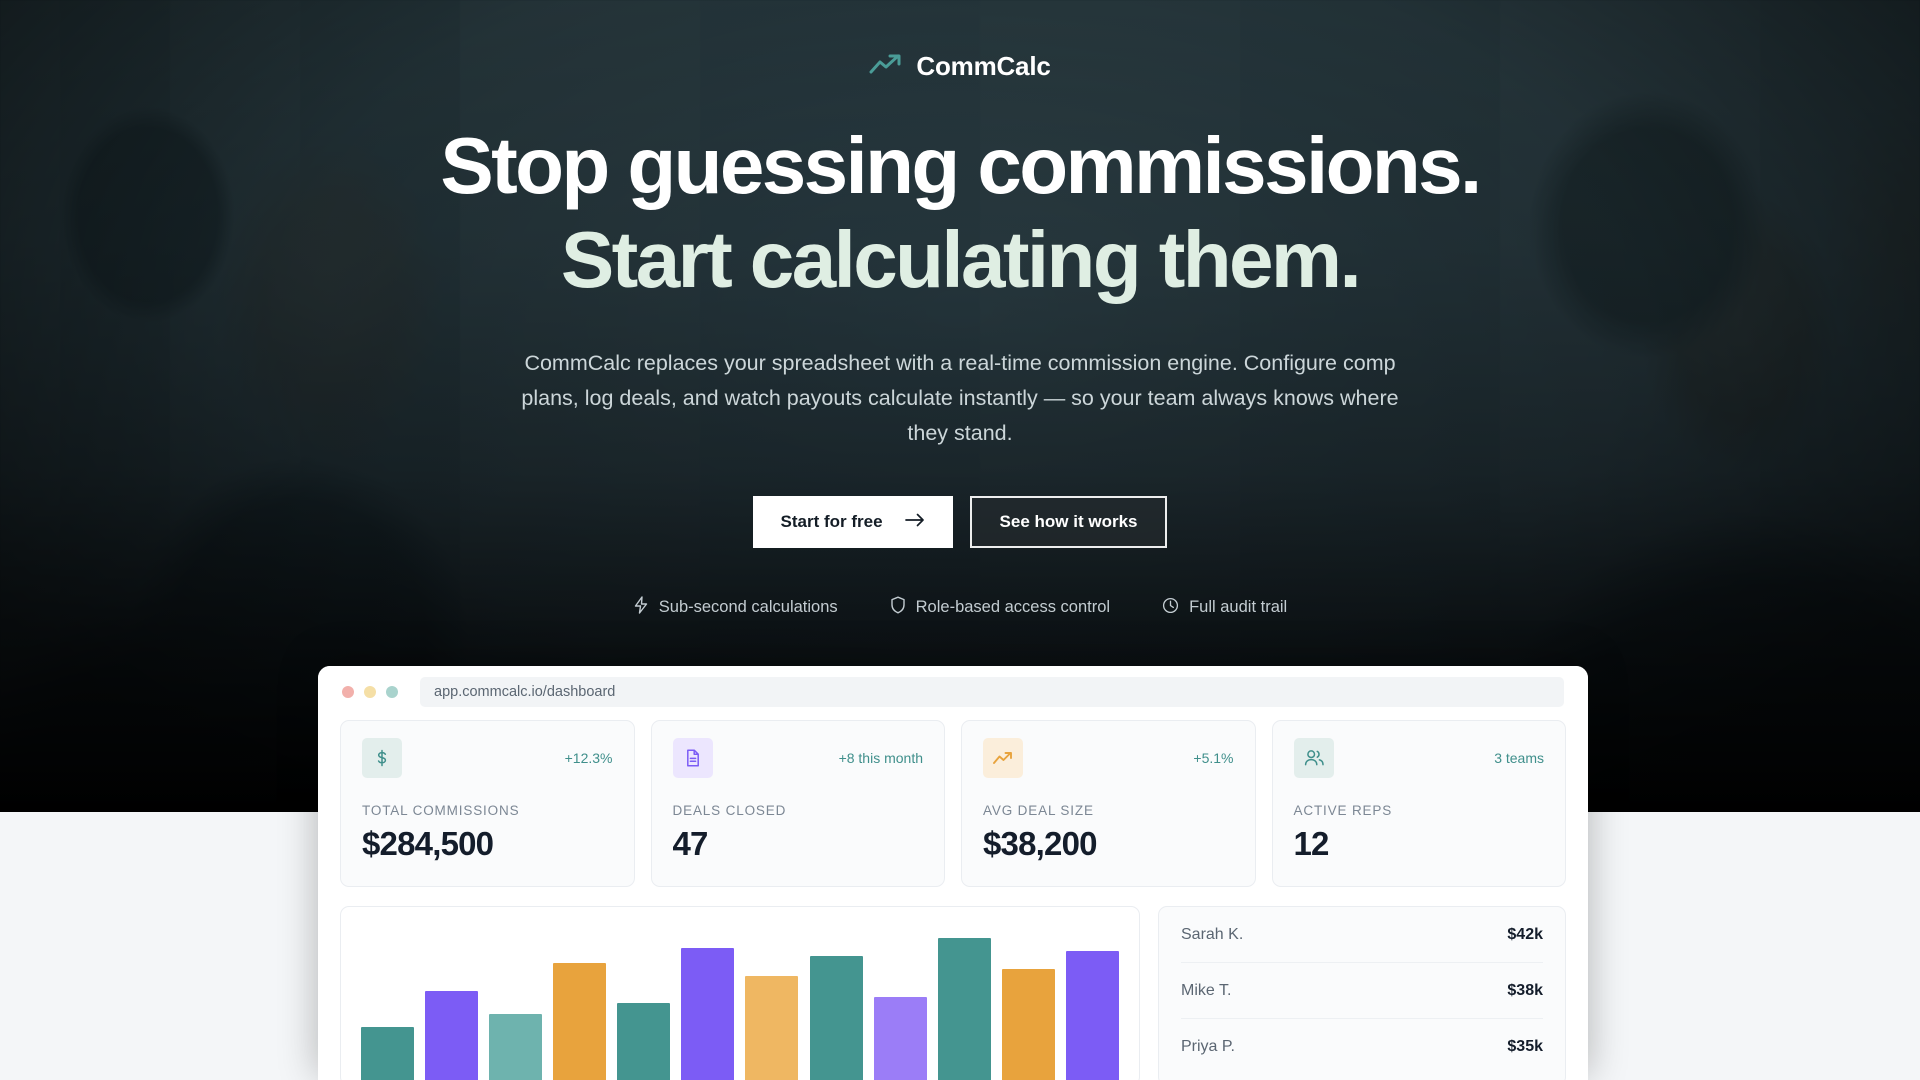  I want to click on rep-amount: $35k, so click(1525, 1046).